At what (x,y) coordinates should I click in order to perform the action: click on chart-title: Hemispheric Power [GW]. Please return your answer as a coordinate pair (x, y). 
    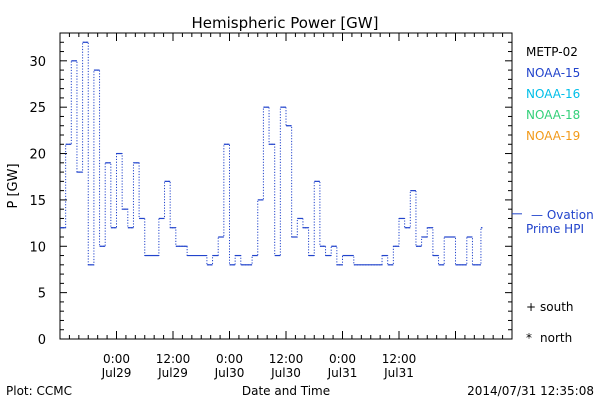
    Looking at the image, I should click on (285, 23).